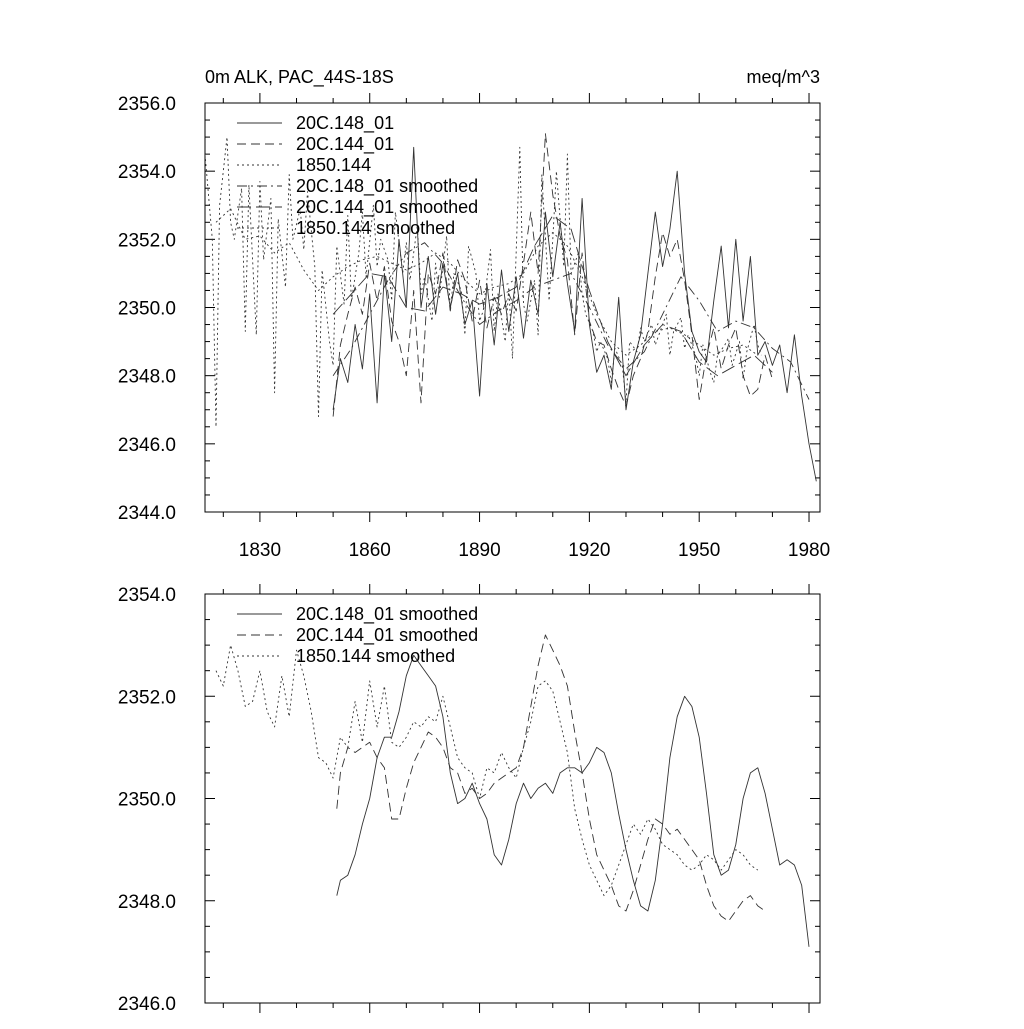 This screenshot has width=1024, height=1029. Describe the element at coordinates (699, 550) in the screenshot. I see `x-tick-label: 1950` at that location.